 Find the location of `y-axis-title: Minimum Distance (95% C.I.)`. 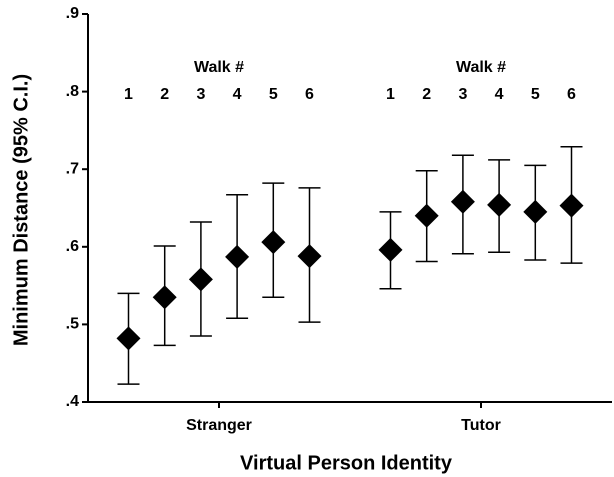

y-axis-title: Minimum Distance (95% C.I.) is located at coordinates (21, 210).